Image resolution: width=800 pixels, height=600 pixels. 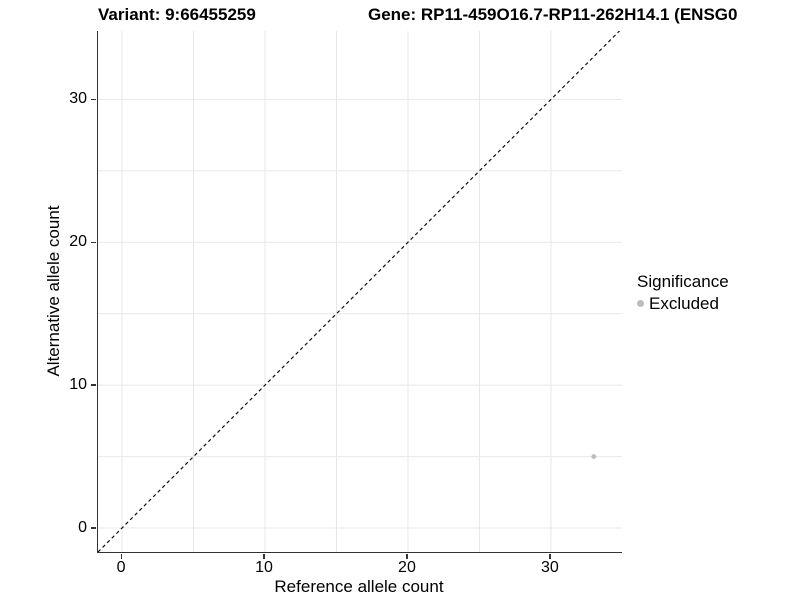 What do you see at coordinates (177, 14) in the screenshot?
I see `variant-title: Variant: 9:66455259` at bounding box center [177, 14].